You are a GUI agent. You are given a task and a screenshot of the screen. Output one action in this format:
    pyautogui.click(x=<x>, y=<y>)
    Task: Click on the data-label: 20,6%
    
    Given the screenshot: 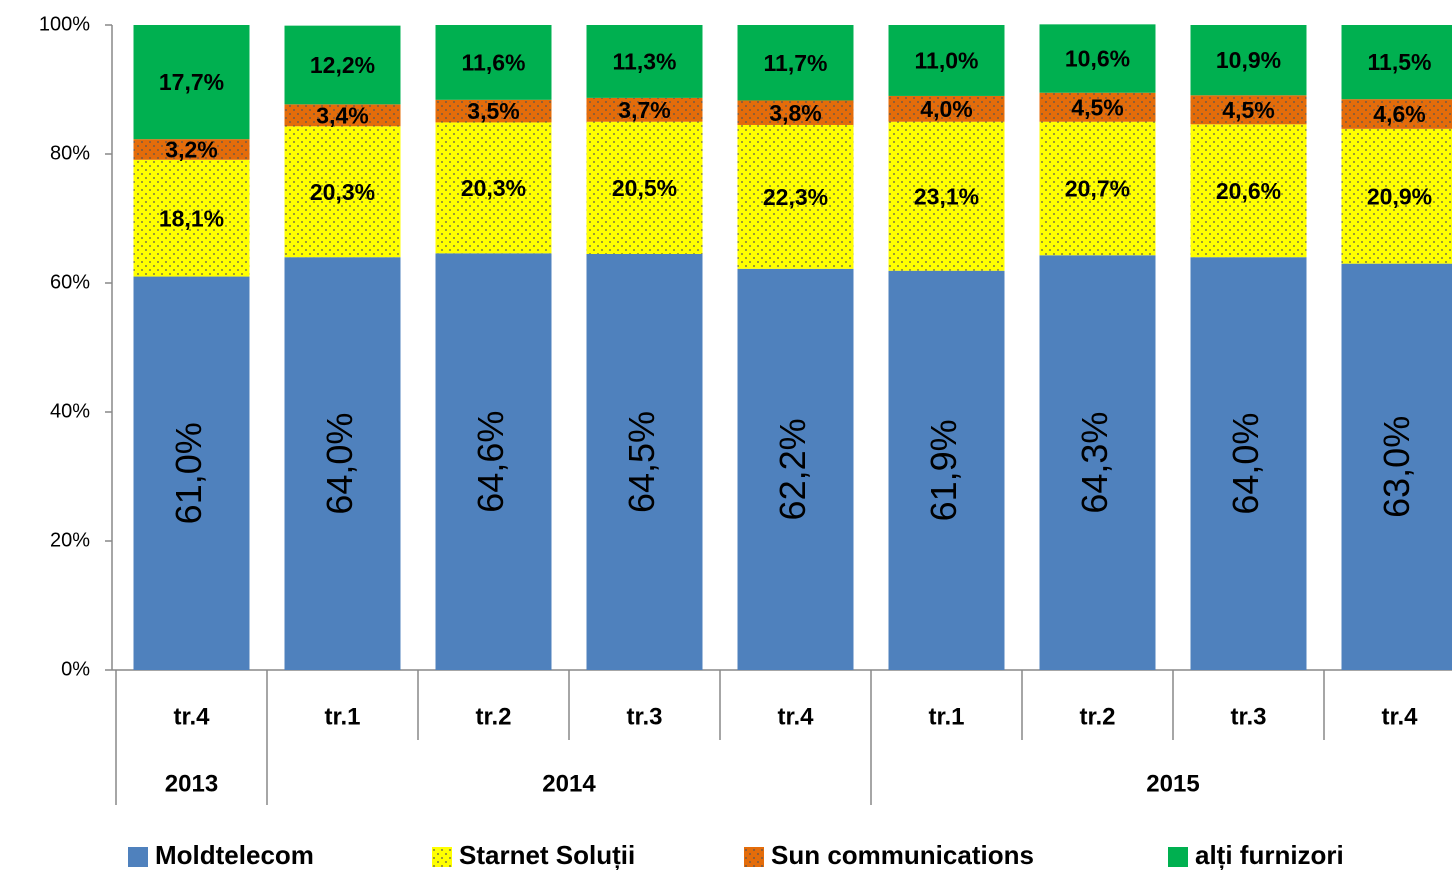 What is the action you would take?
    pyautogui.click(x=1248, y=191)
    